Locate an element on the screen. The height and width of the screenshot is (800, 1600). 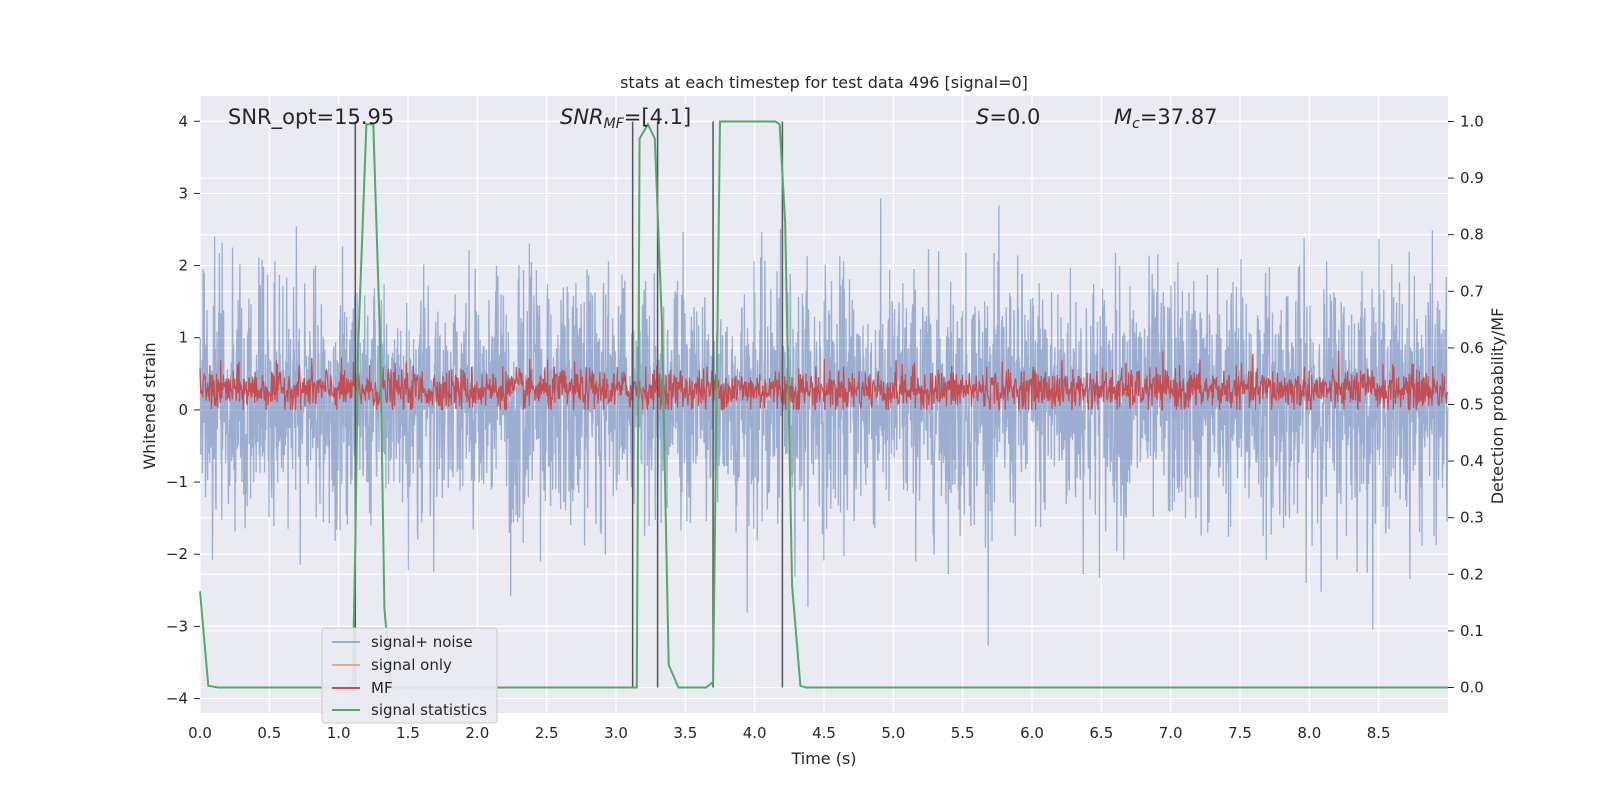
x-tick-label: 6.0 is located at coordinates (1032, 733).